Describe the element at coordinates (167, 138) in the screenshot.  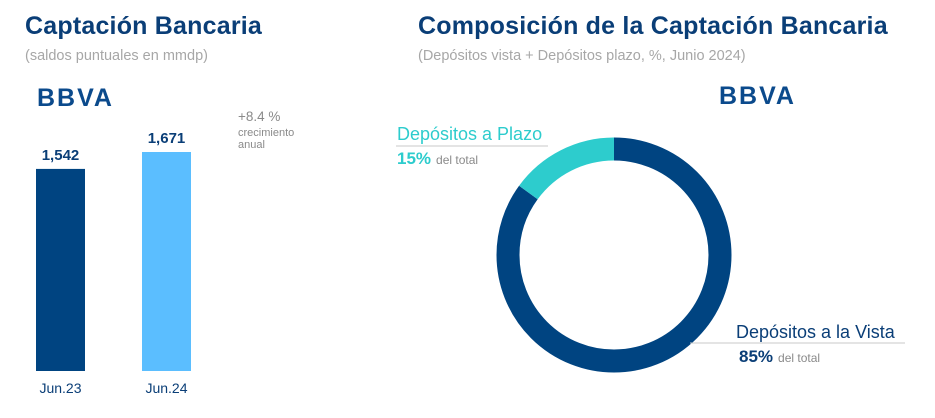
I see `bar-value-label: 1,671` at that location.